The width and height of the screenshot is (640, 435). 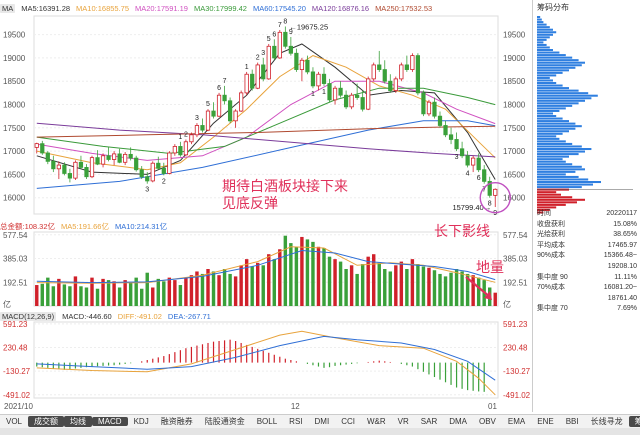 What do you see at coordinates (78, 421) in the screenshot?
I see `tab--: 均线` at bounding box center [78, 421].